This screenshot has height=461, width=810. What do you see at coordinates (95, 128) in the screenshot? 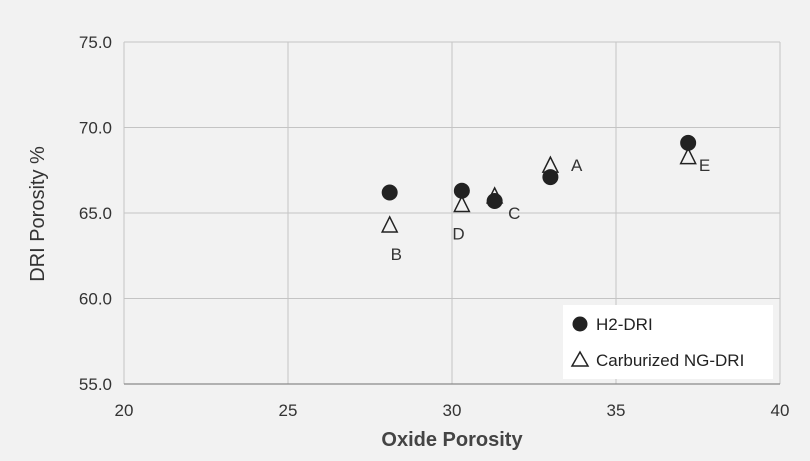
I see `y-tick-label: 70.0` at bounding box center [95, 128].